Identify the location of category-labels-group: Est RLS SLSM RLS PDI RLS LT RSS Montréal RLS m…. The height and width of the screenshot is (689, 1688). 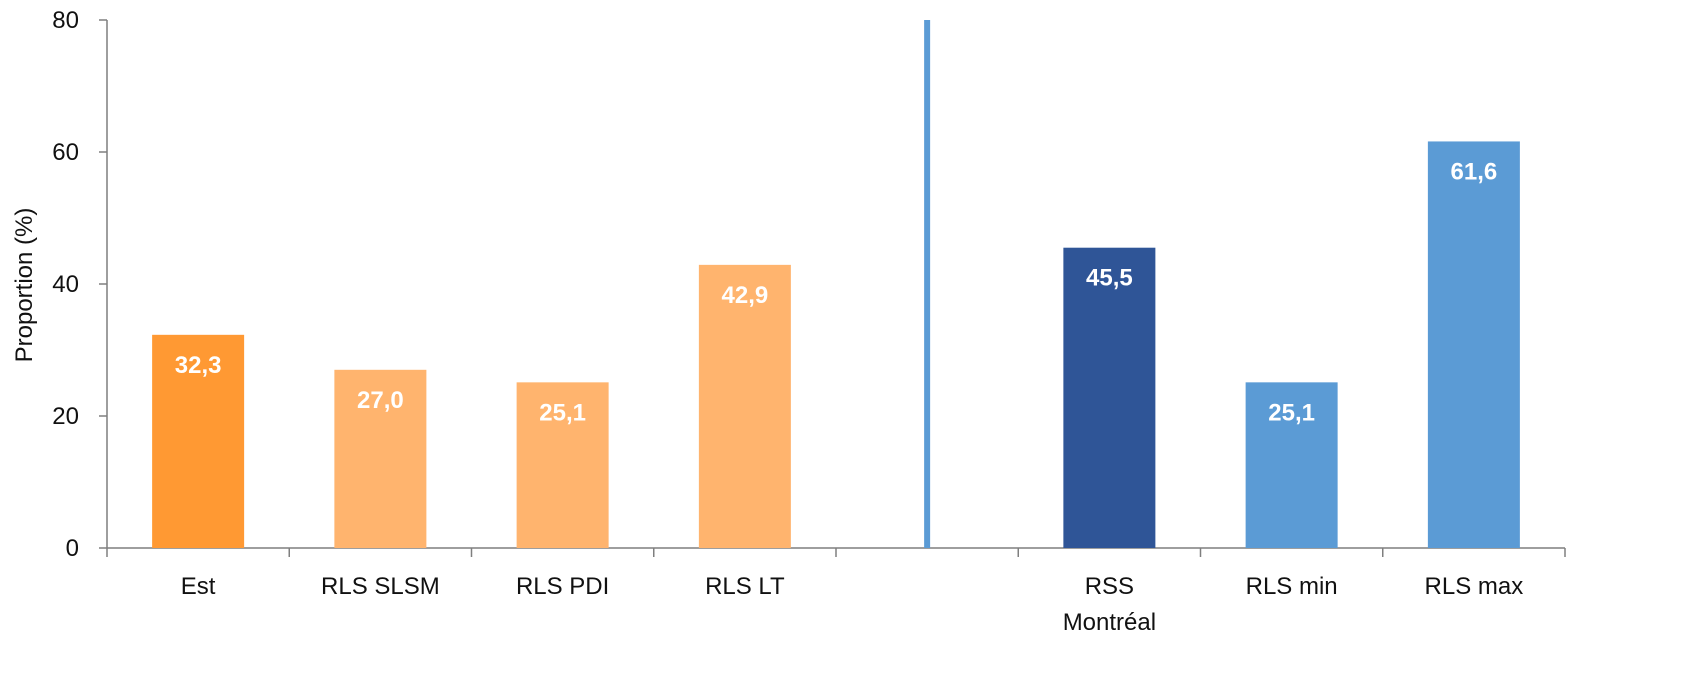
(852, 604).